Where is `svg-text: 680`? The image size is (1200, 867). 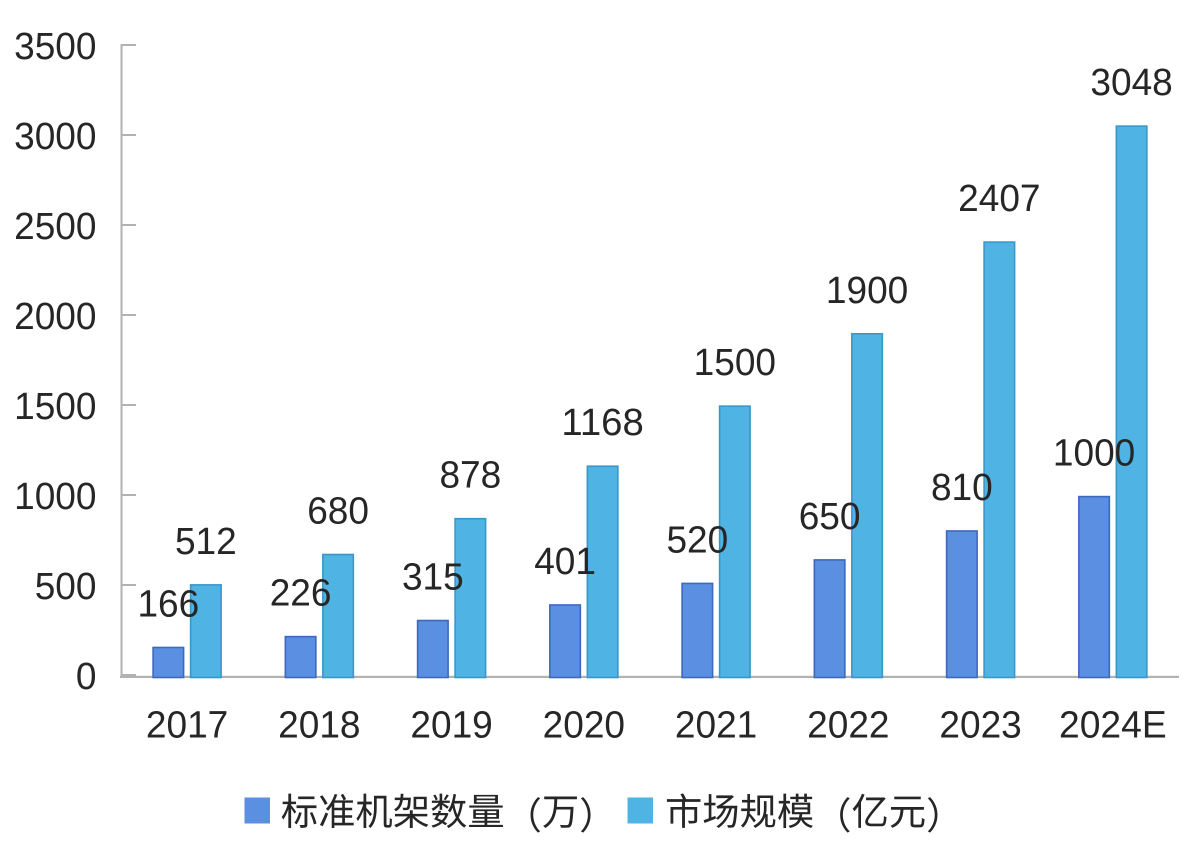 svg-text: 680 is located at coordinates (338, 511).